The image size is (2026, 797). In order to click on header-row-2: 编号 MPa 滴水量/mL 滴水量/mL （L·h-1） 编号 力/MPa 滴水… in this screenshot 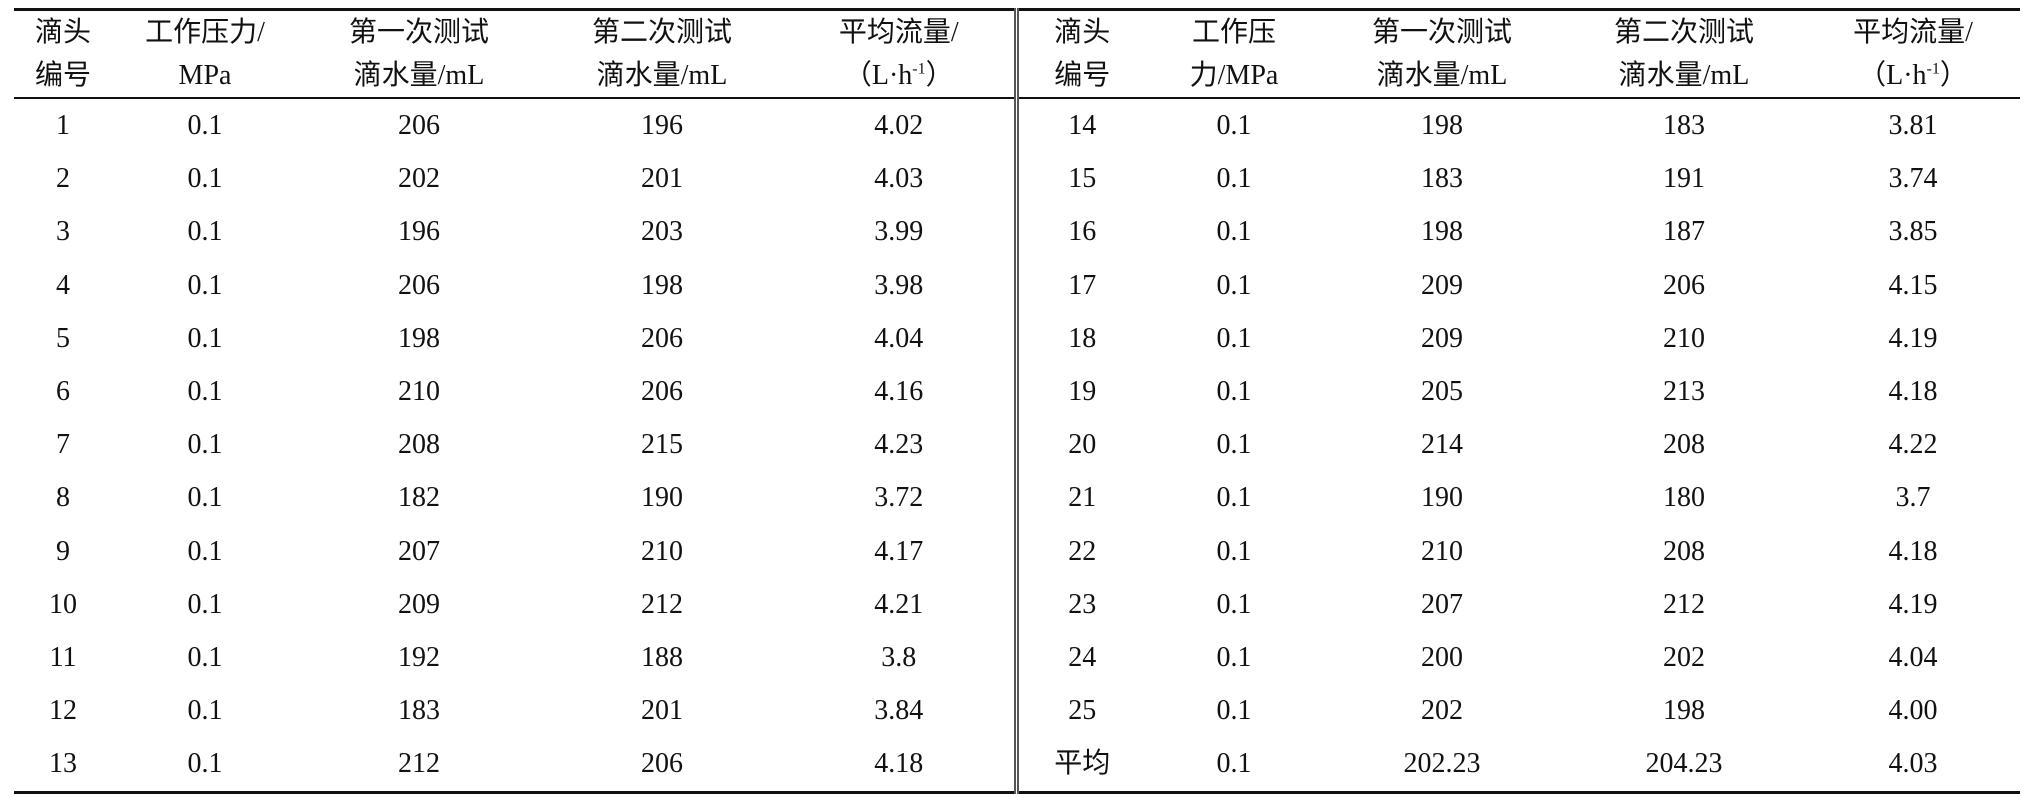, I will do `click(1017, 76)`.